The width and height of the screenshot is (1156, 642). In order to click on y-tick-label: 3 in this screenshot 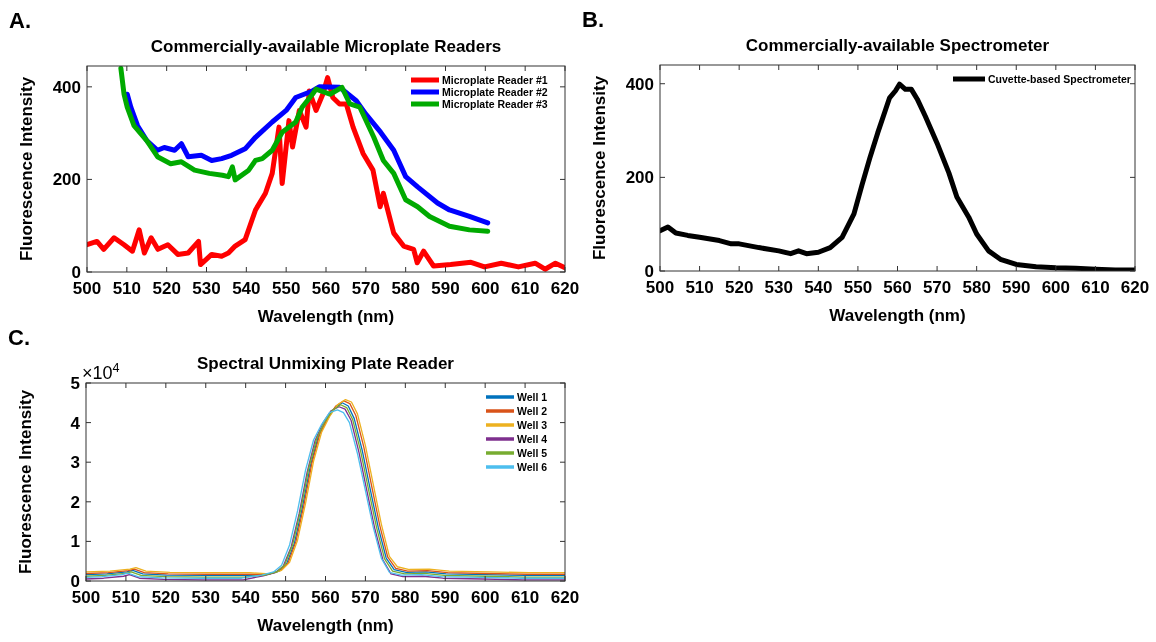, I will do `click(75, 463)`.